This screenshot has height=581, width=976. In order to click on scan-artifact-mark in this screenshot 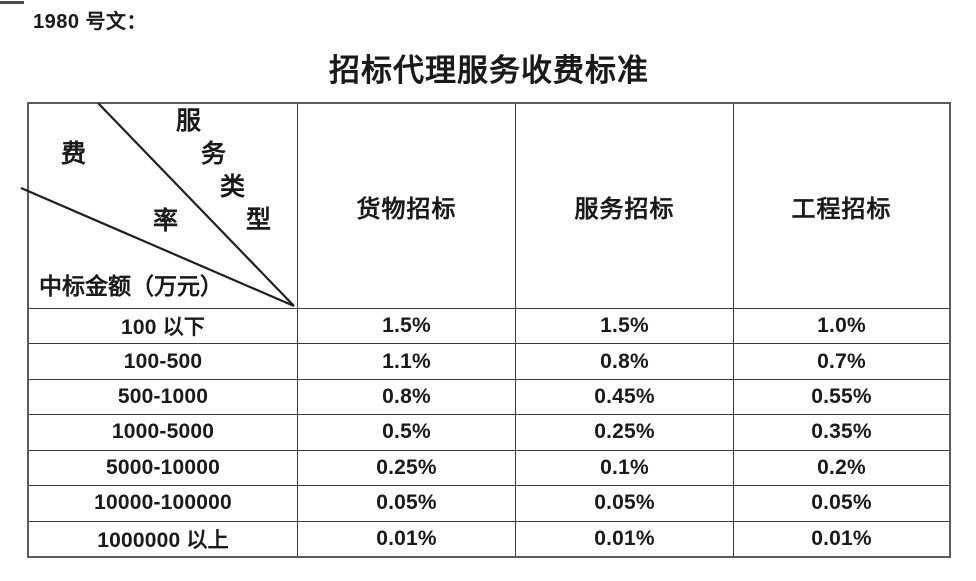, I will do `click(12, 2)`.